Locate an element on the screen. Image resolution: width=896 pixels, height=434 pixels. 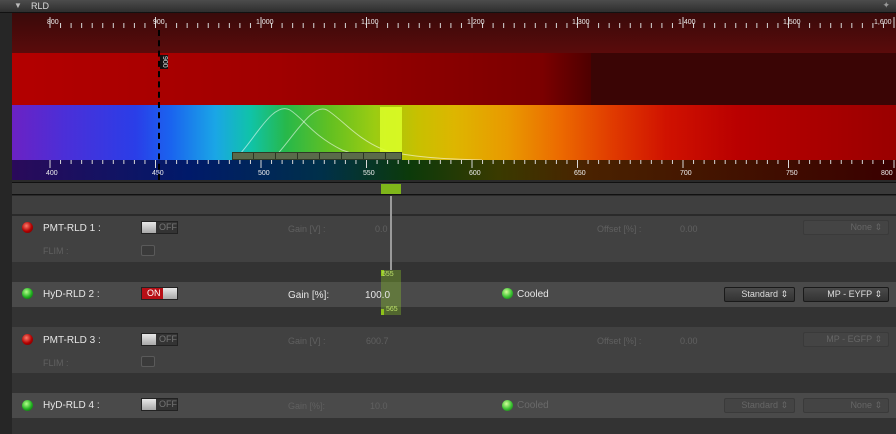
band-range-marker is located at coordinates (391, 292).